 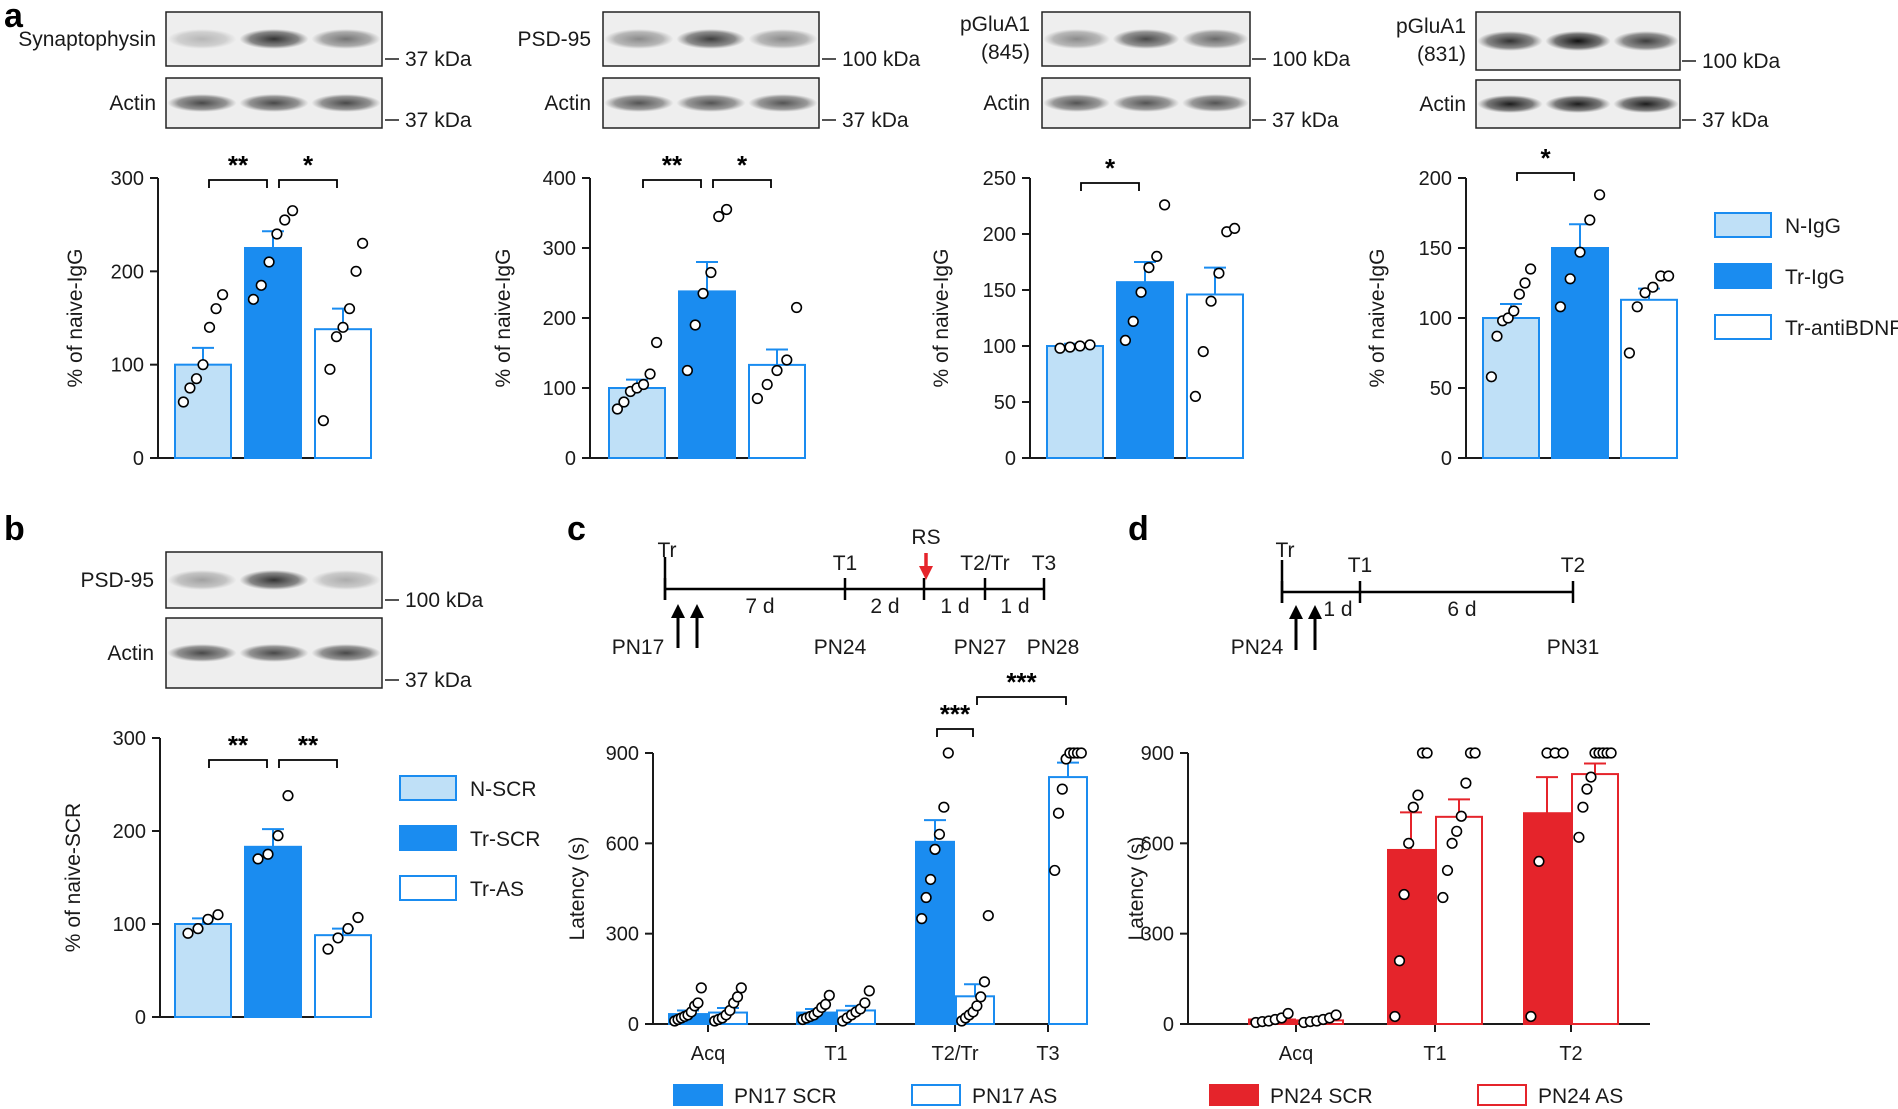 I want to click on timeline-interval: 2 d, so click(x=884, y=606).